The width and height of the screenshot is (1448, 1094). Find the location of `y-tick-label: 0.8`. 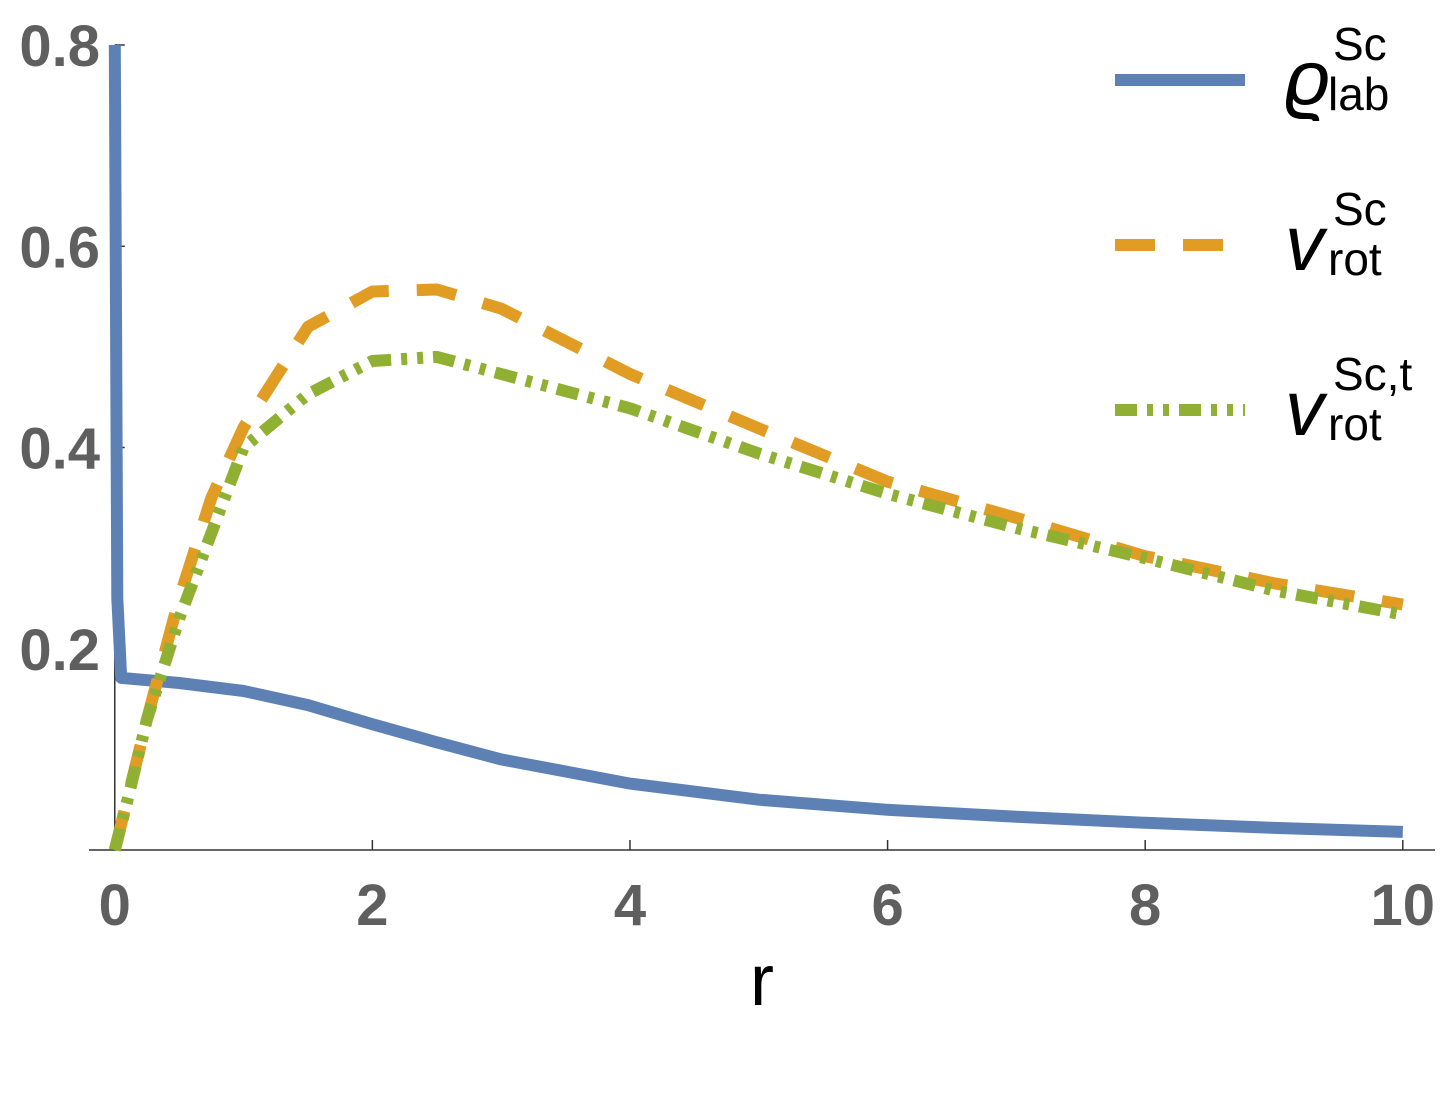

y-tick-label: 0.8 is located at coordinates (59, 46).